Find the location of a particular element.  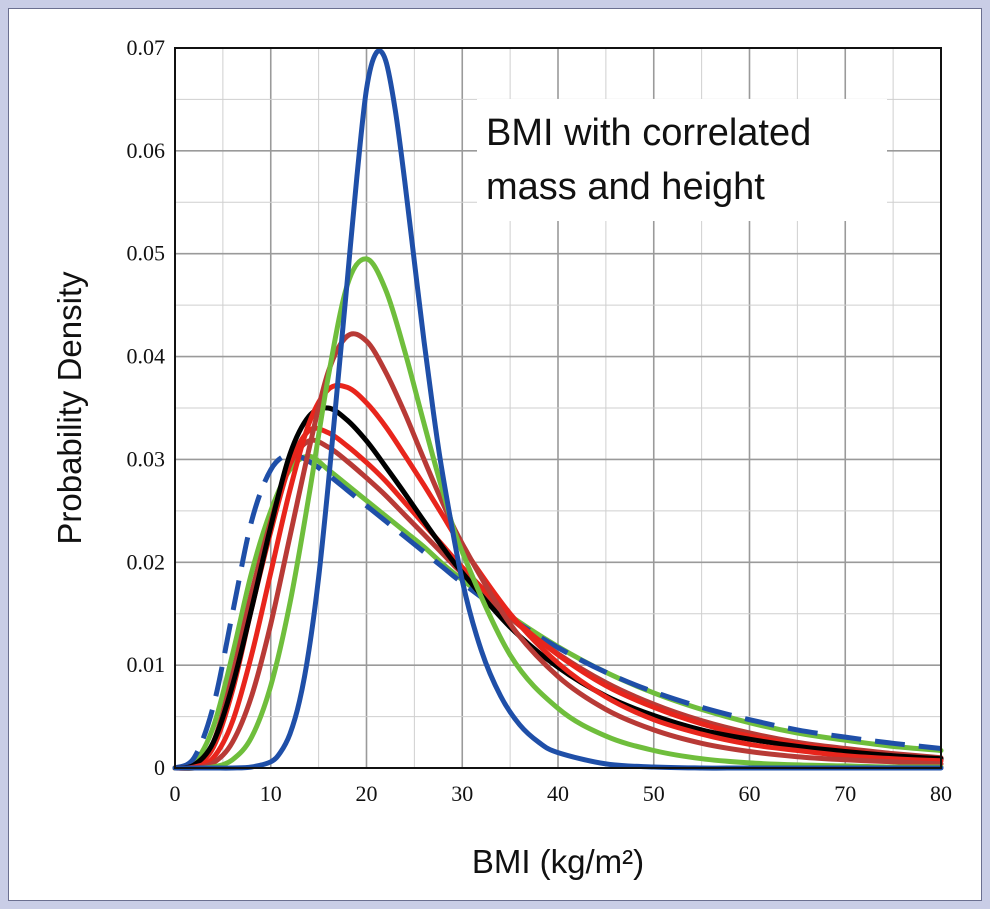

x-tick-labels: 0 10 20 30 40 50 60 70 80 is located at coordinates (561, 793).